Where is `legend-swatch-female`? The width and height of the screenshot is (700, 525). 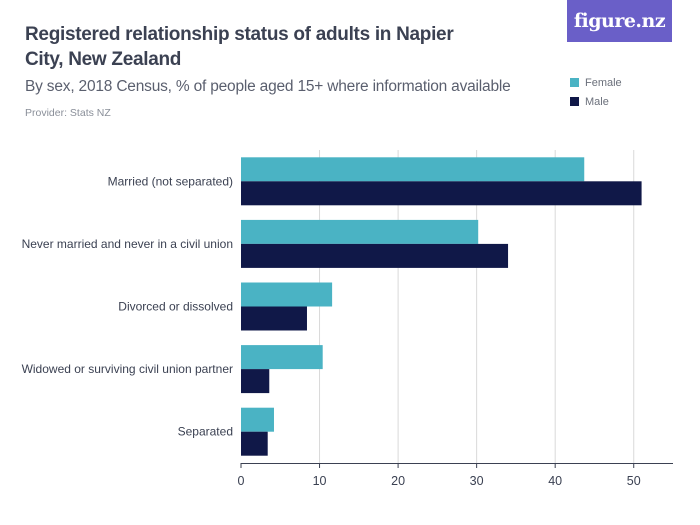
legend-swatch-female is located at coordinates (574, 82).